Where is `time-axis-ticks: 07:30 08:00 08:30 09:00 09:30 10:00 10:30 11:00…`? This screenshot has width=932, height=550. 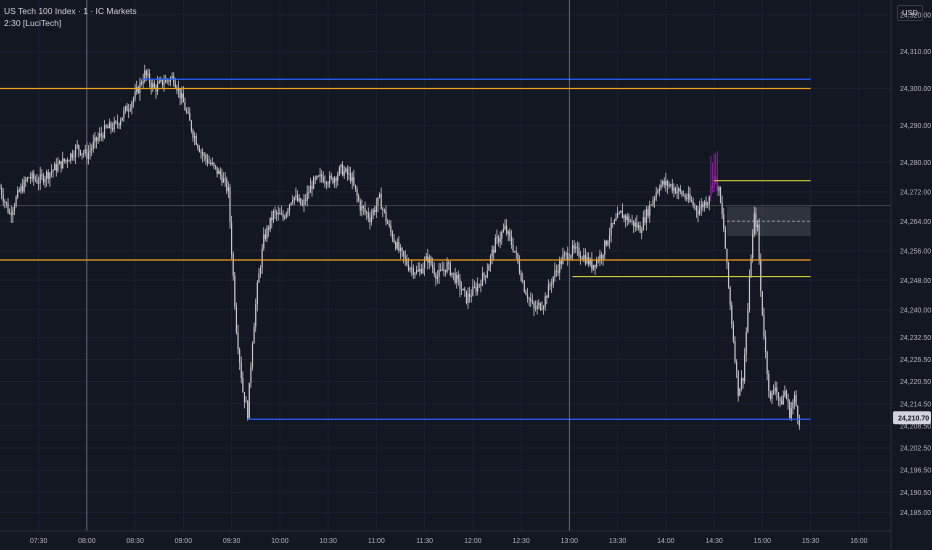
time-axis-ticks: 07:30 08:00 08:30 09:00 09:30 10:00 10:30 11:00… is located at coordinates (449, 541).